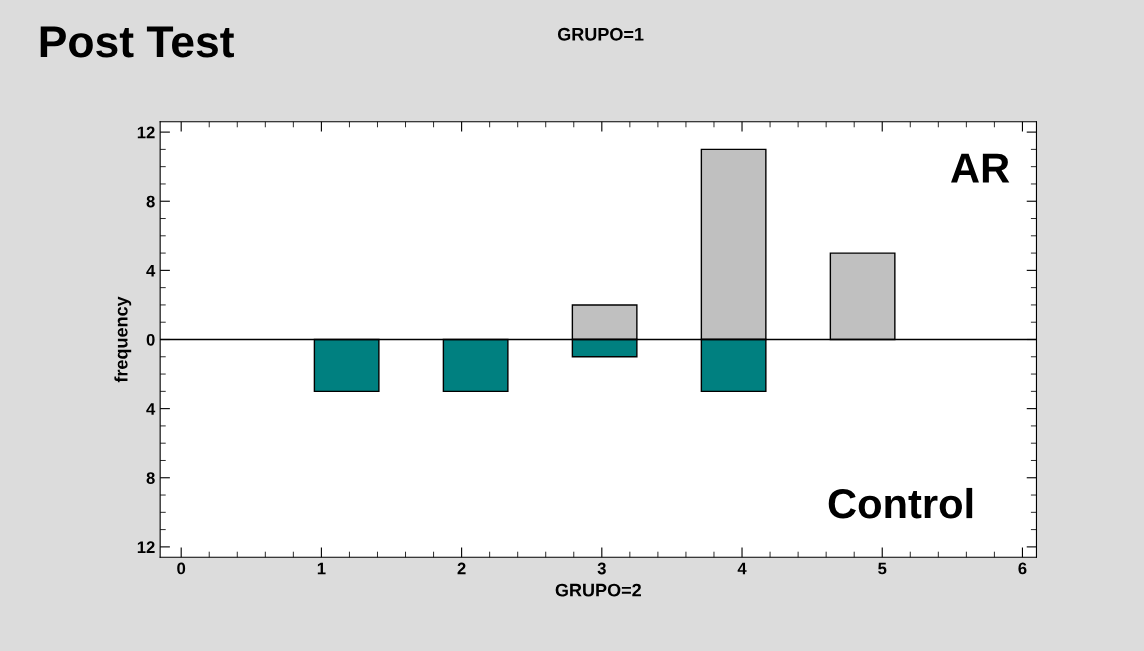 The height and width of the screenshot is (651, 1144). Describe the element at coordinates (181, 568) in the screenshot. I see `x-tick-label: 0` at that location.